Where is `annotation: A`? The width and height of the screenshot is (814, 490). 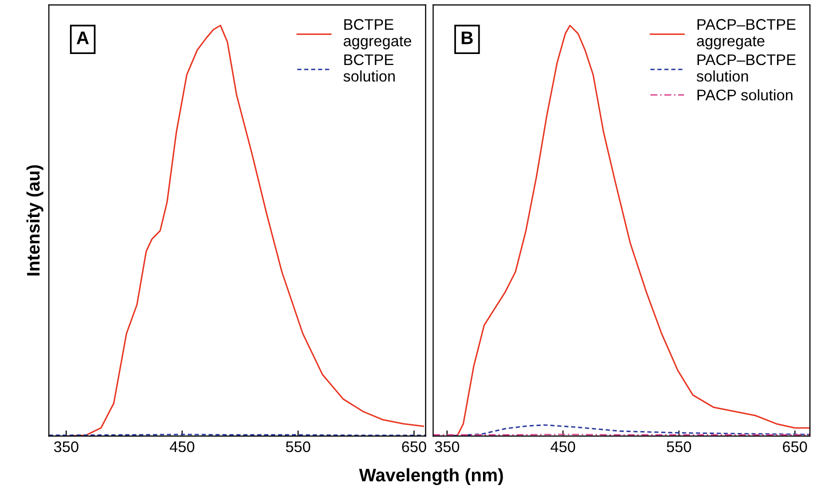 annotation: A is located at coordinates (82, 38).